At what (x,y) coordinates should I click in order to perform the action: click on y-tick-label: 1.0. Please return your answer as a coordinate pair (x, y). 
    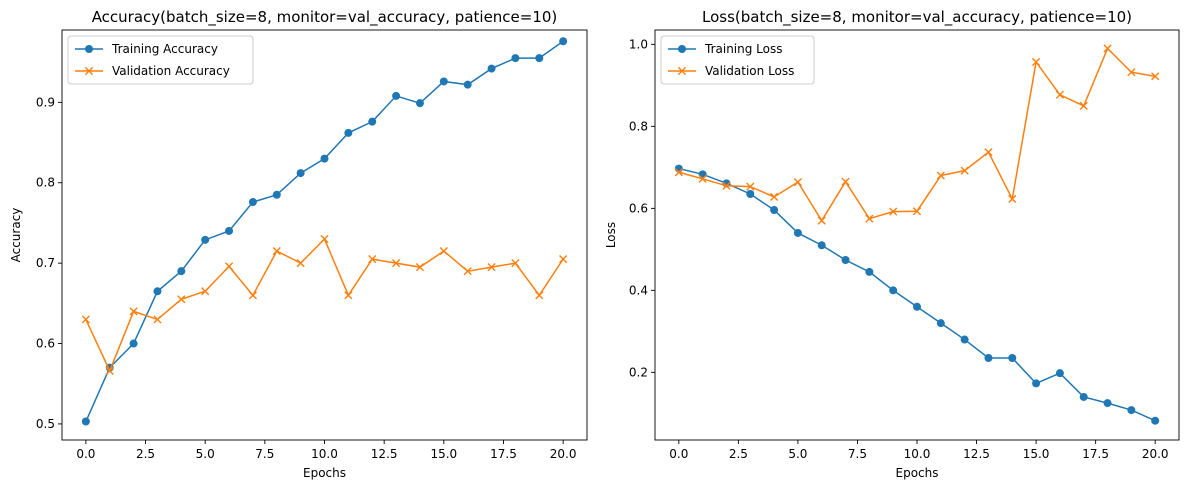
    Looking at the image, I should click on (638, 44).